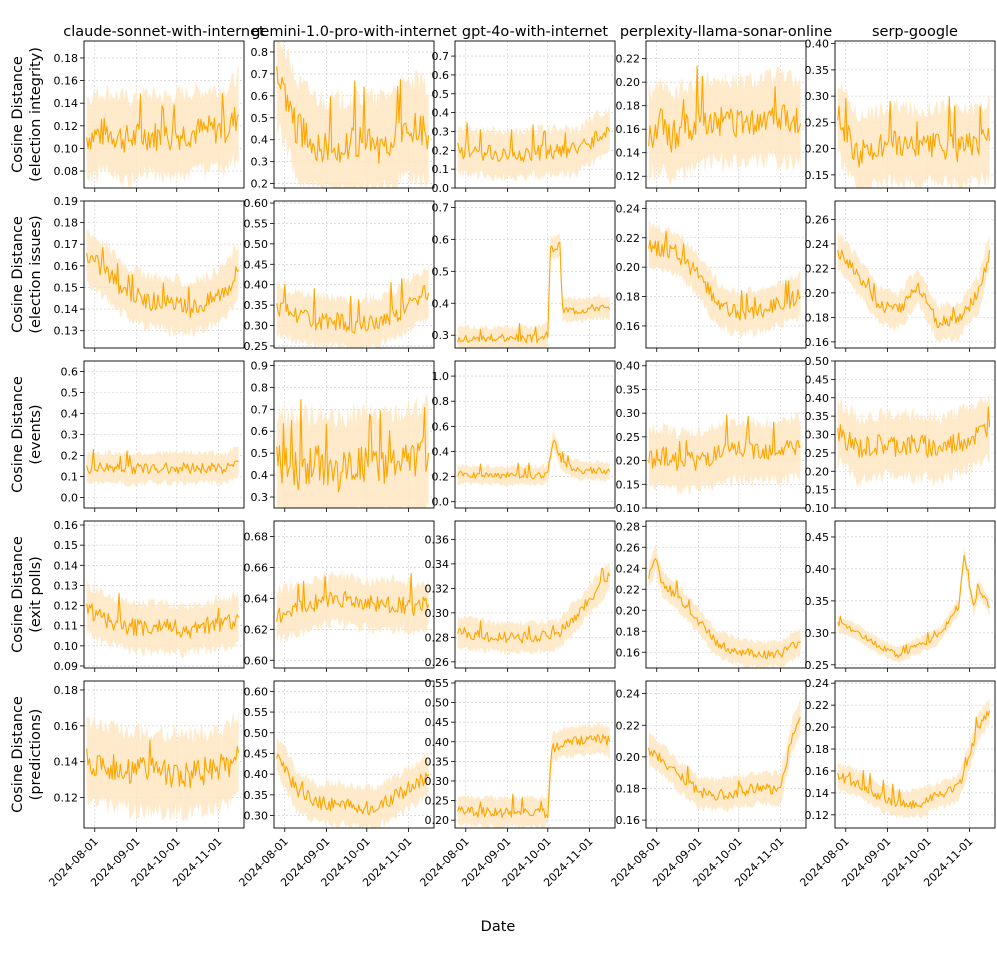 The height and width of the screenshot is (970, 997). I want to click on y-tick-label: 0.2, so click(441, 150).